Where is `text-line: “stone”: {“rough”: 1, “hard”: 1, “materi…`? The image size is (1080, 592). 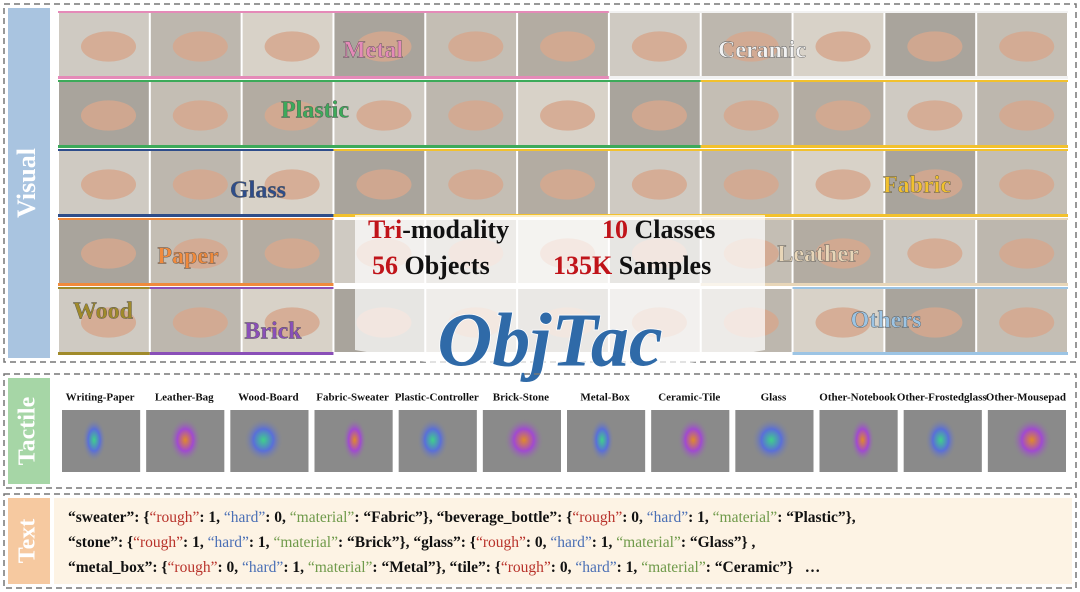 text-line: “stone”: {“rough”: 1, “hard”: 1, “materi… is located at coordinates (412, 542).